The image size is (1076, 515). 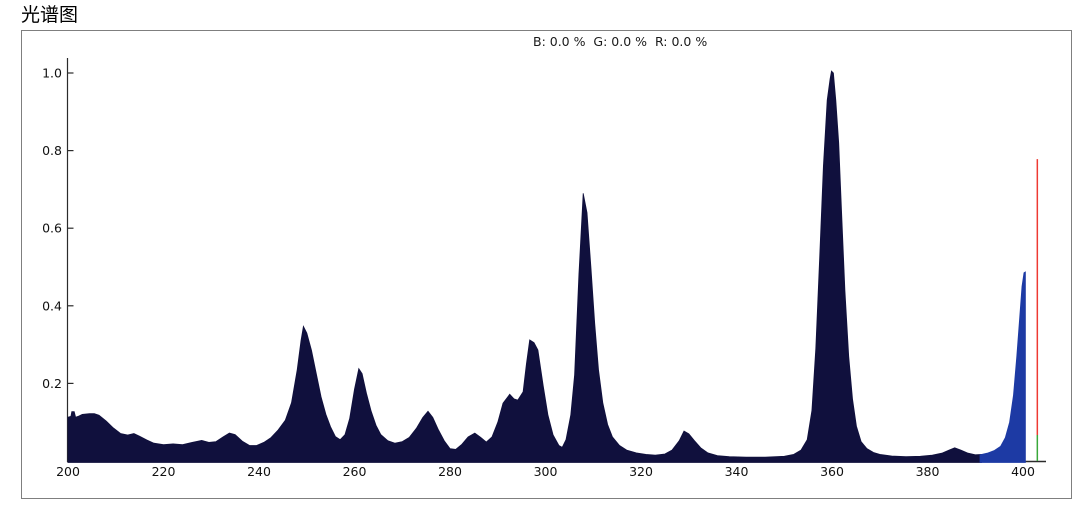 I want to click on y-tick-label: 0.2, so click(x=52, y=383).